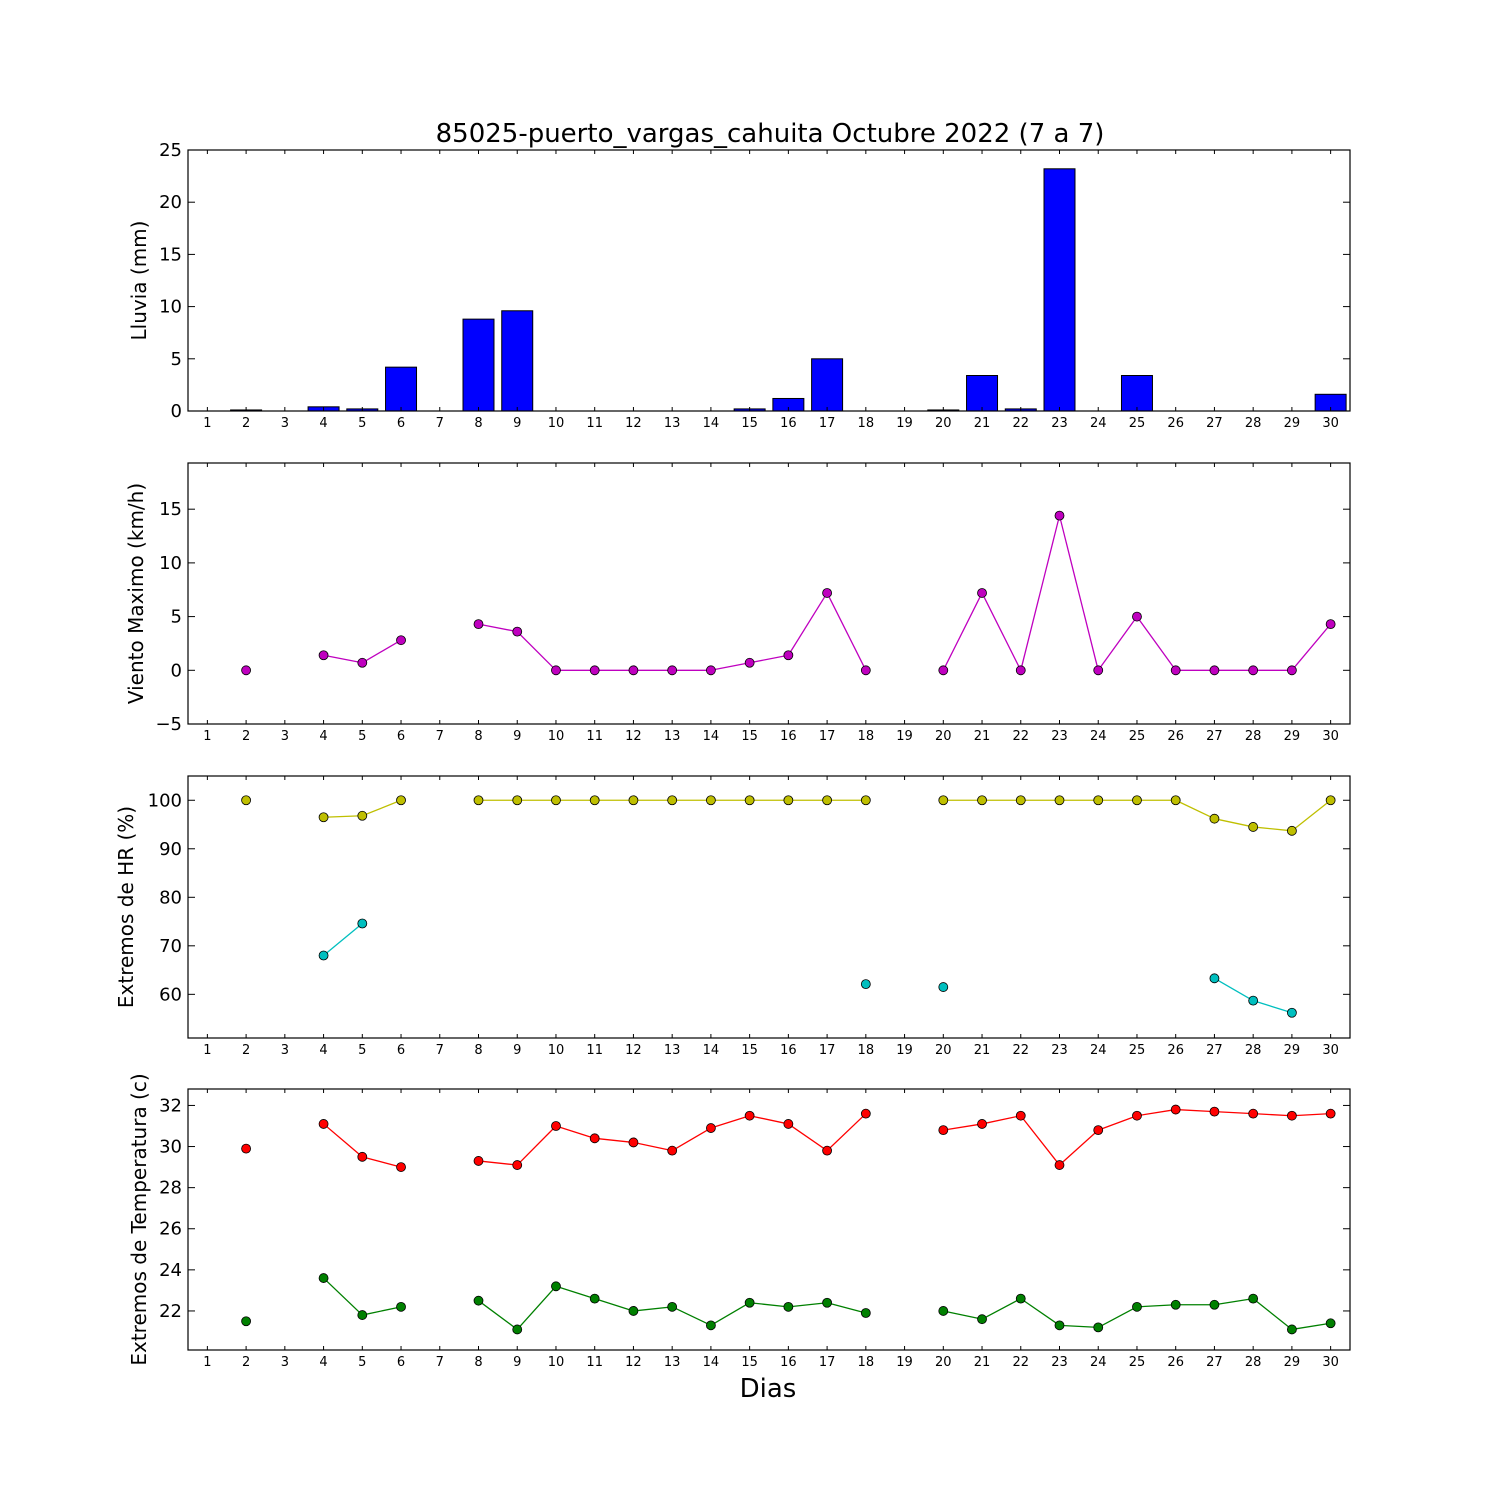 This screenshot has width=1500, height=1500. I want to click on x-tick-label: 26, so click(1175, 1050).